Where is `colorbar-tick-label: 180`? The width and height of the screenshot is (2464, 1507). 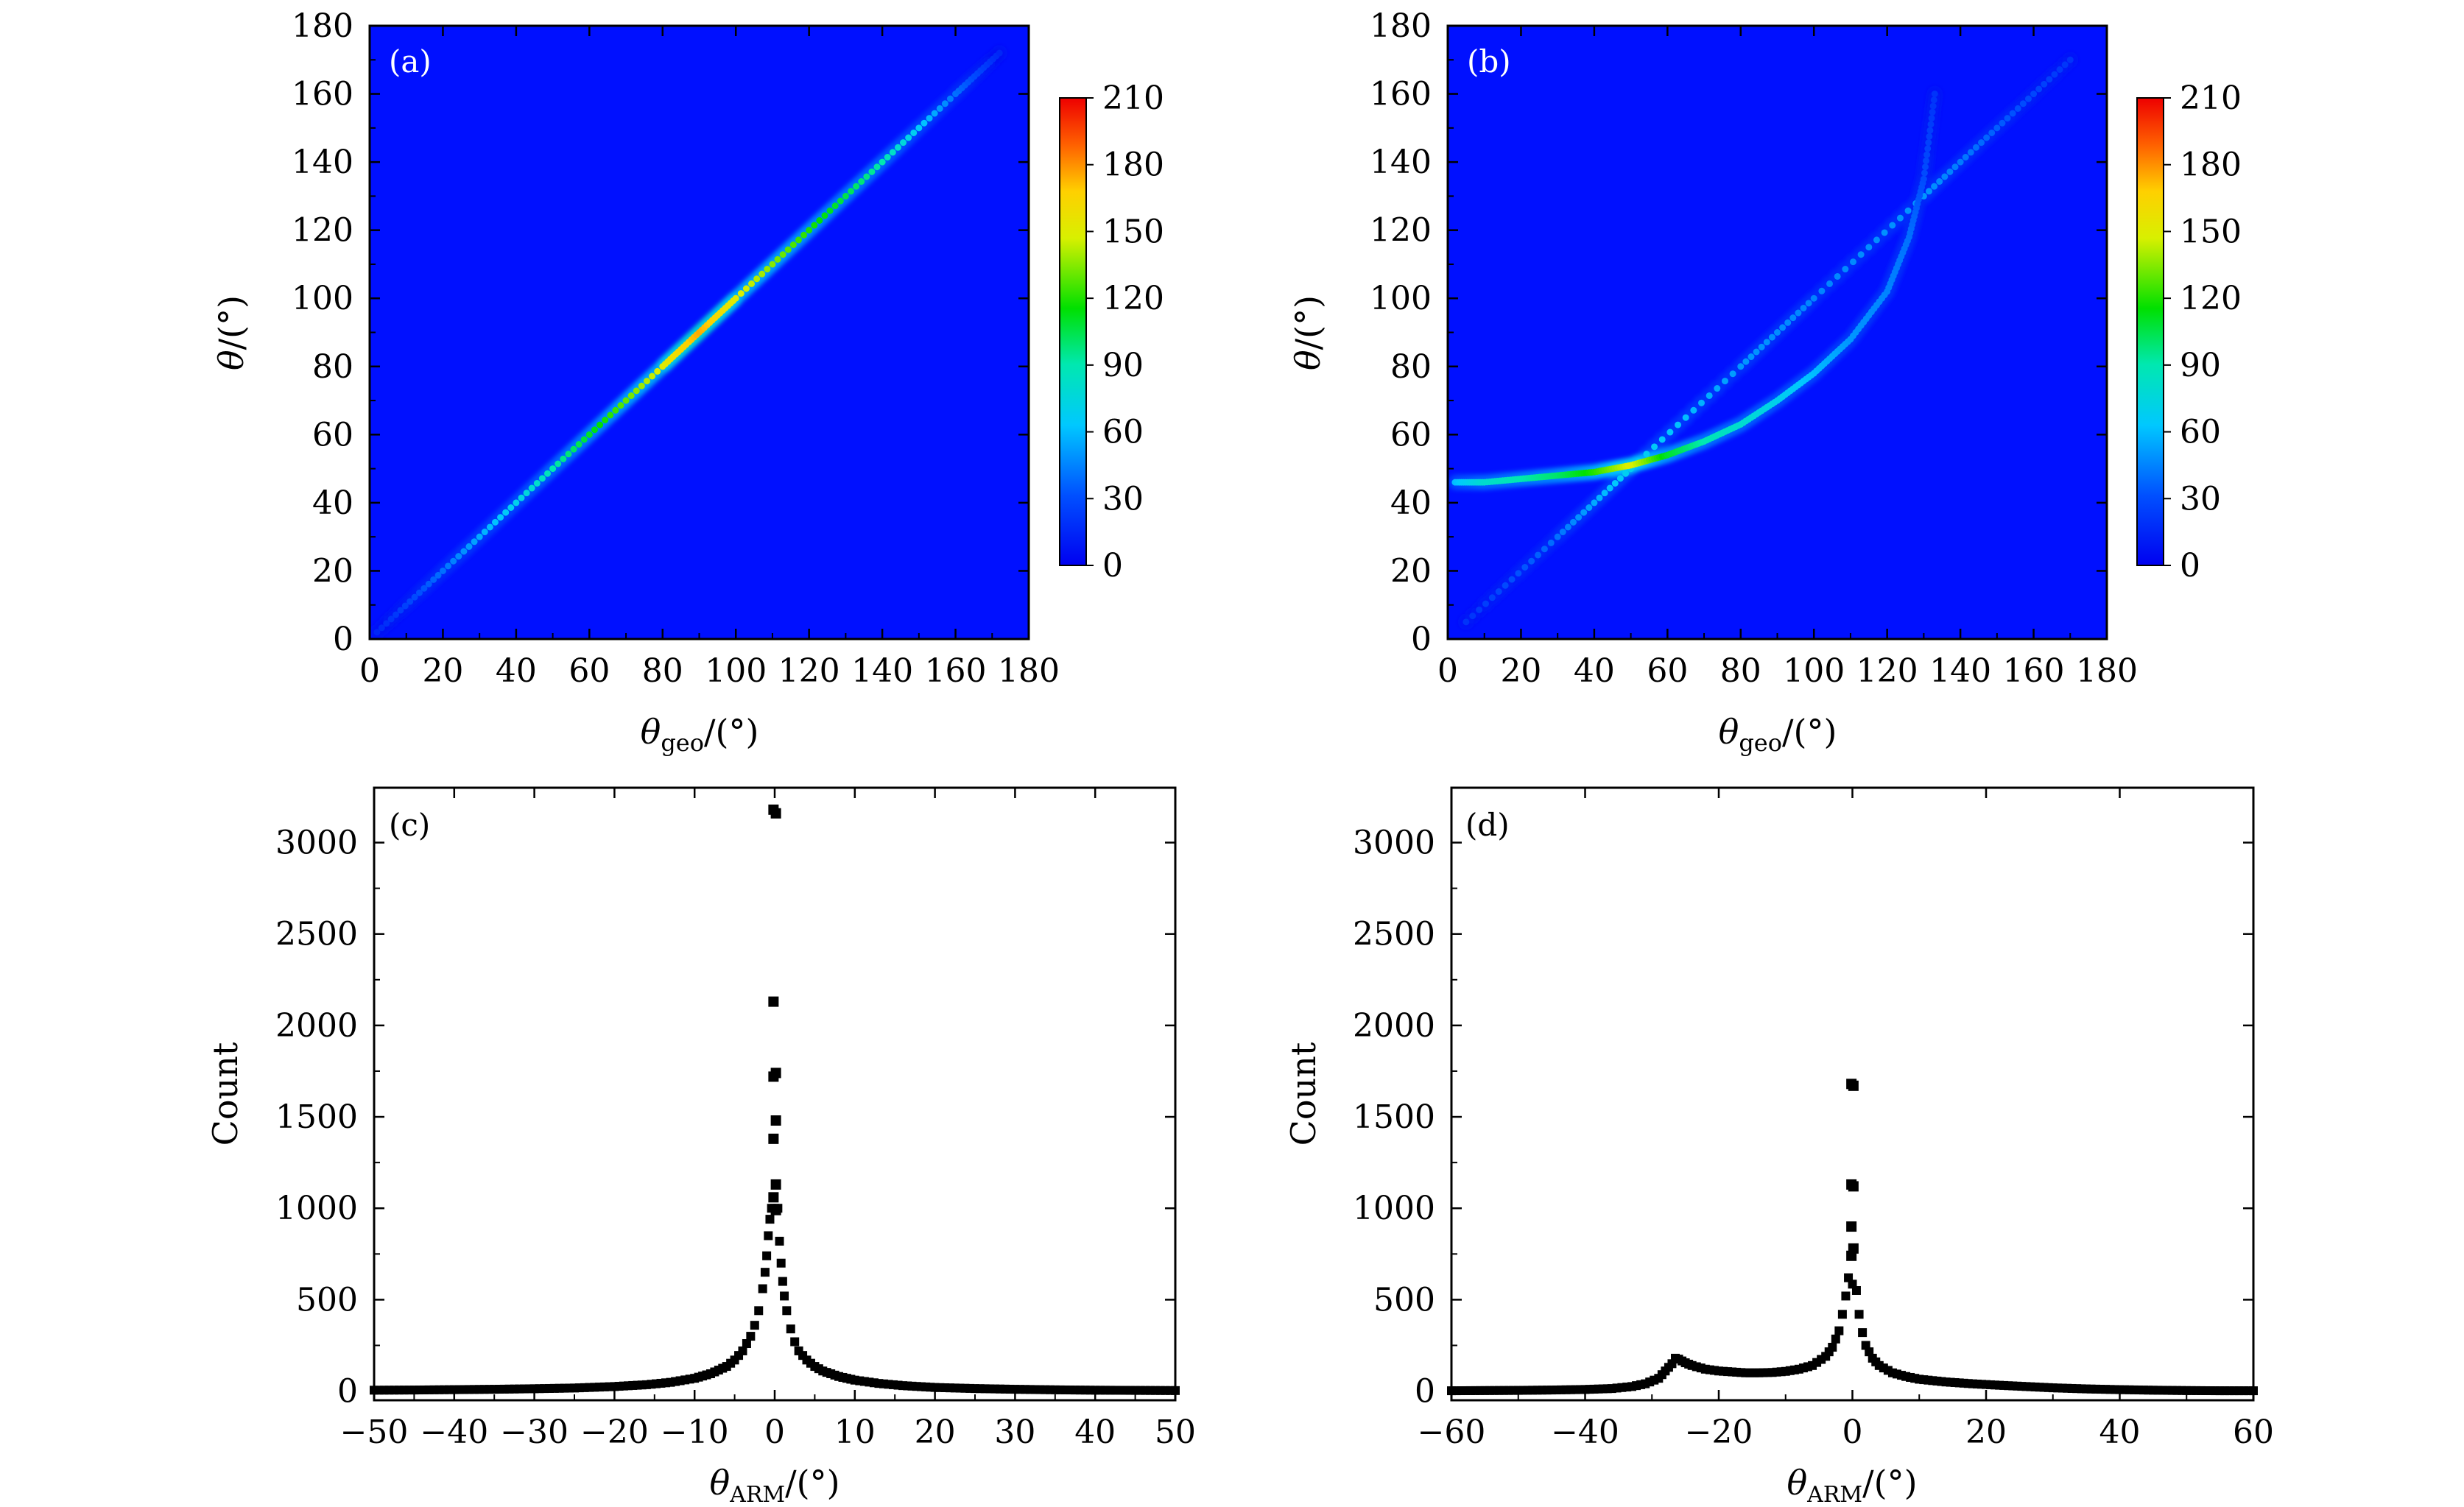 colorbar-tick-label: 180 is located at coordinates (1133, 165).